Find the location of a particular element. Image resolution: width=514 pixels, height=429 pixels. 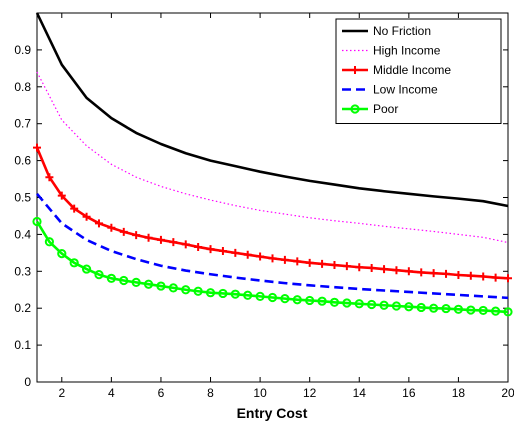

y-tick-label: 0.8 is located at coordinates (22, 87).